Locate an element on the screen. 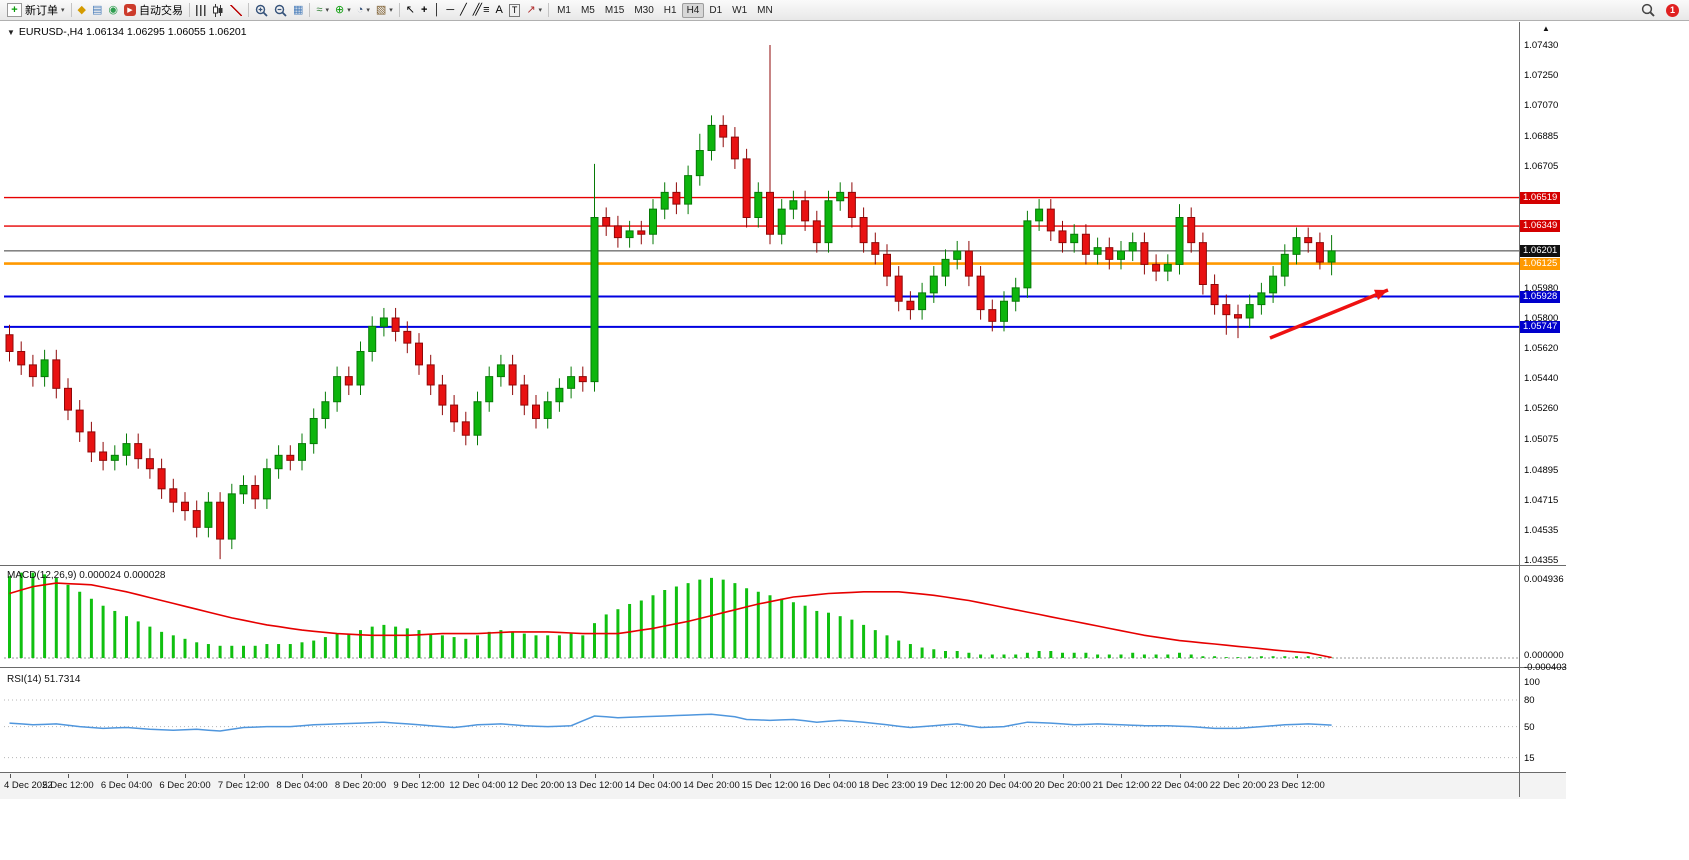 This screenshot has width=1689, height=860. timeframe-d1-button: D1 is located at coordinates (716, 10).